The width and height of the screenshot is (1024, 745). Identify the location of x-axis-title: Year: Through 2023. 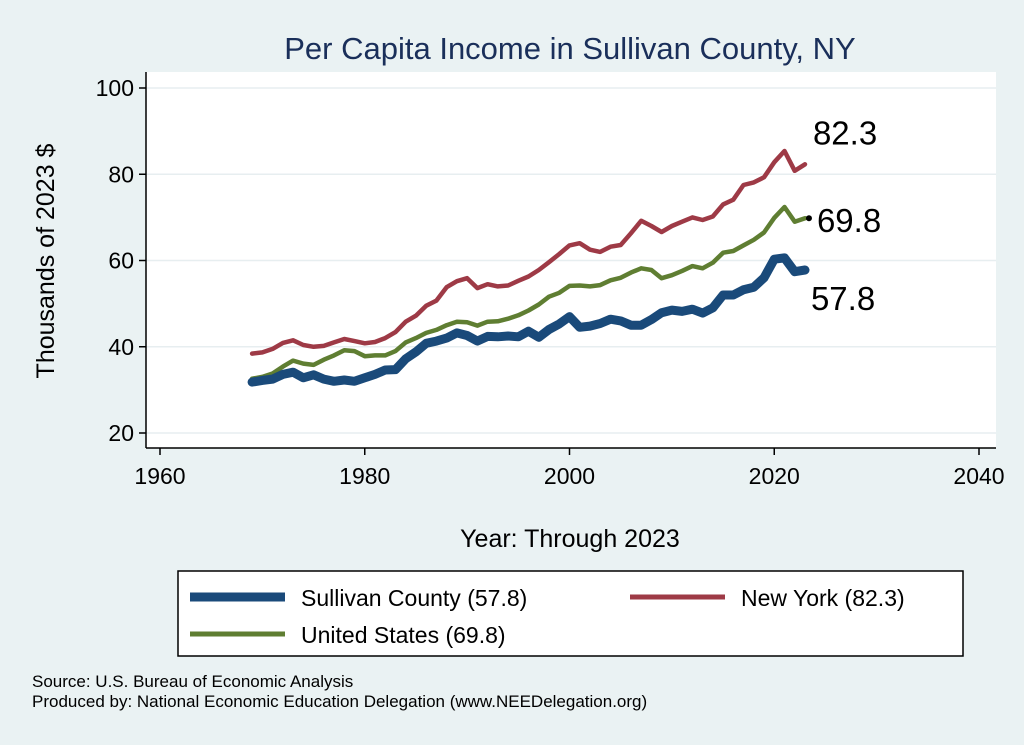
(570, 539).